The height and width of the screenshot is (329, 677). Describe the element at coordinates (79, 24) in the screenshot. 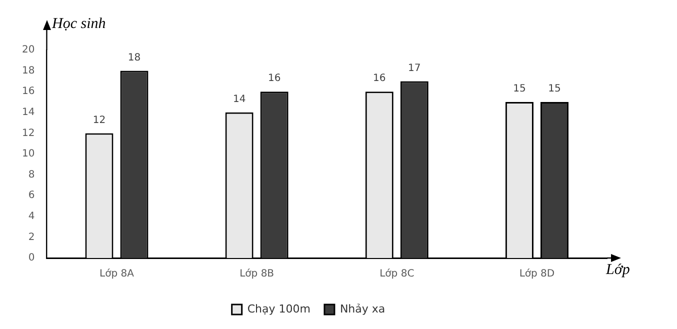

I see `y-axis-title: Học sinh` at that location.